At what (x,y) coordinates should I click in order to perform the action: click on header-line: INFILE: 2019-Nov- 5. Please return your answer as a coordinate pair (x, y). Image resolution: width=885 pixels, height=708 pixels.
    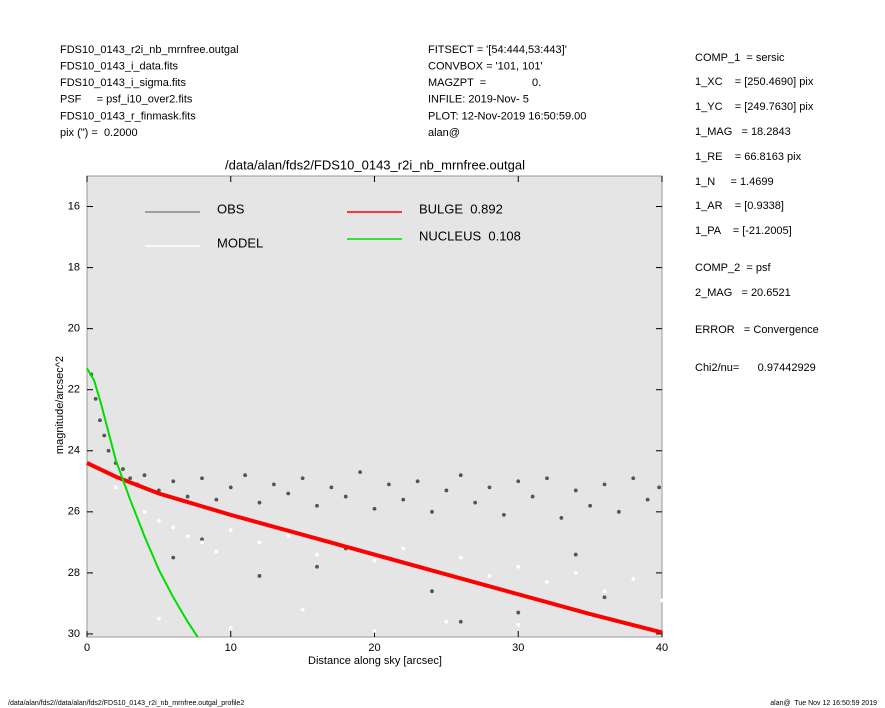
    Looking at the image, I should click on (478, 100).